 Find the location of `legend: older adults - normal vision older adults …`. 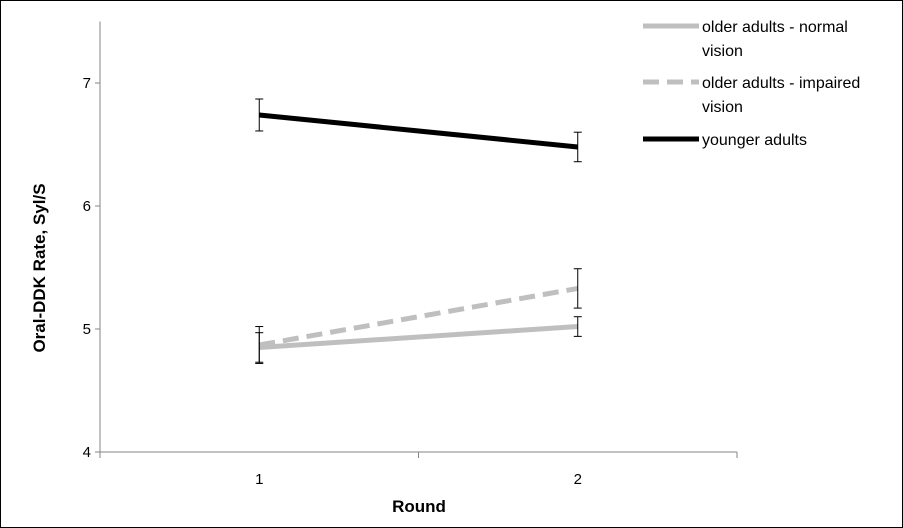

legend: older adults - normal vision older adults … is located at coordinates (751, 84).